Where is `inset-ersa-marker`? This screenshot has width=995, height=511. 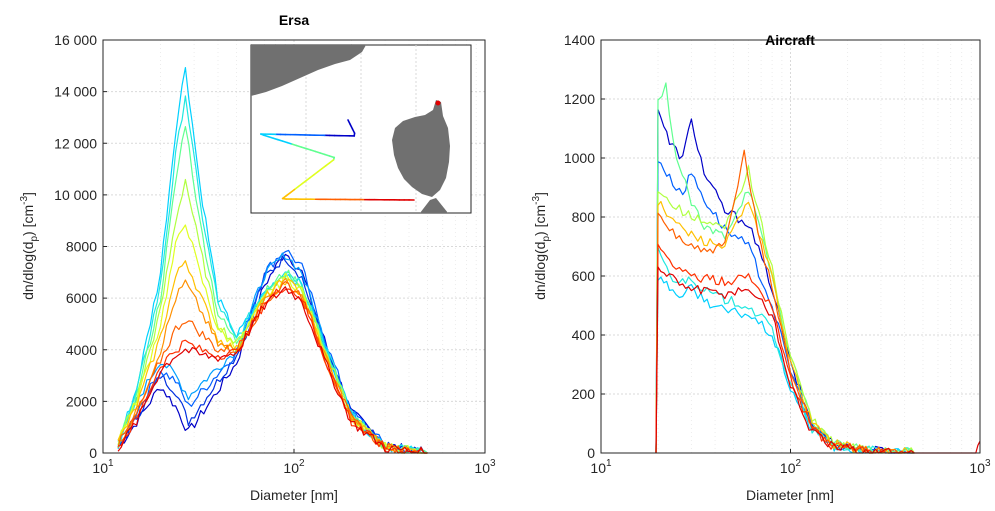 inset-ersa-marker is located at coordinates (438, 103).